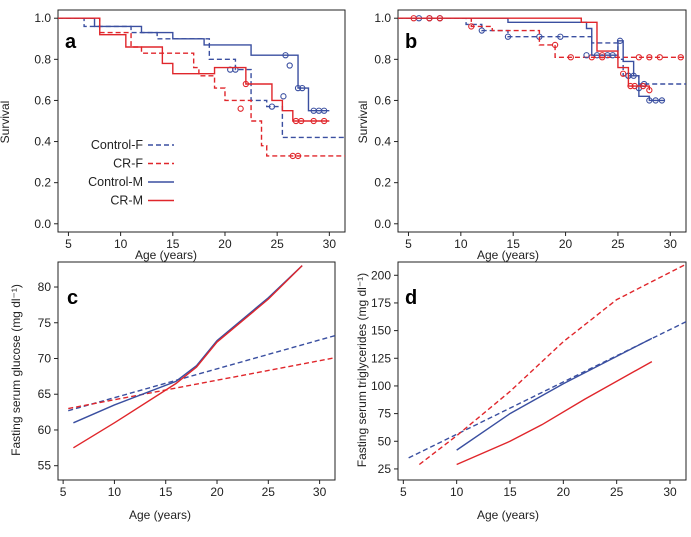 The height and width of the screenshot is (537, 691). I want to click on panel-a-x-tick-label: 15, so click(173, 244).